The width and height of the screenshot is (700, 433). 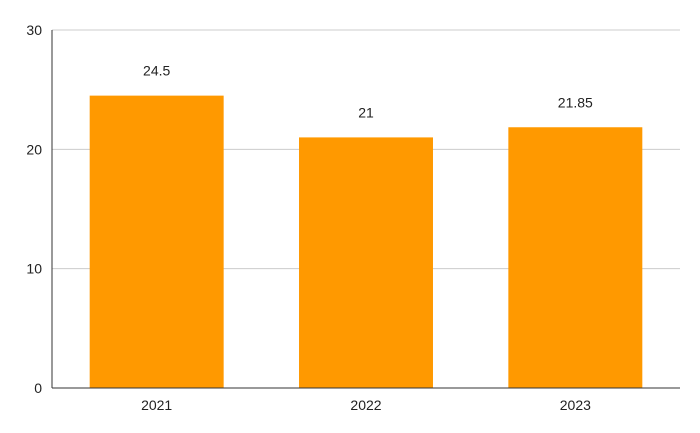 I want to click on data-labels: 24.5 21 21.85, so click(x=368, y=92).